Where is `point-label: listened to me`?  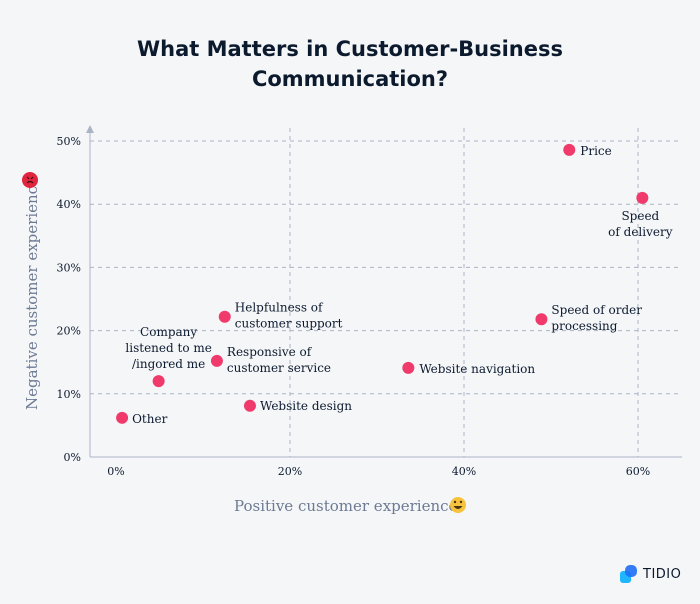
point-label: listened to me is located at coordinates (168, 348).